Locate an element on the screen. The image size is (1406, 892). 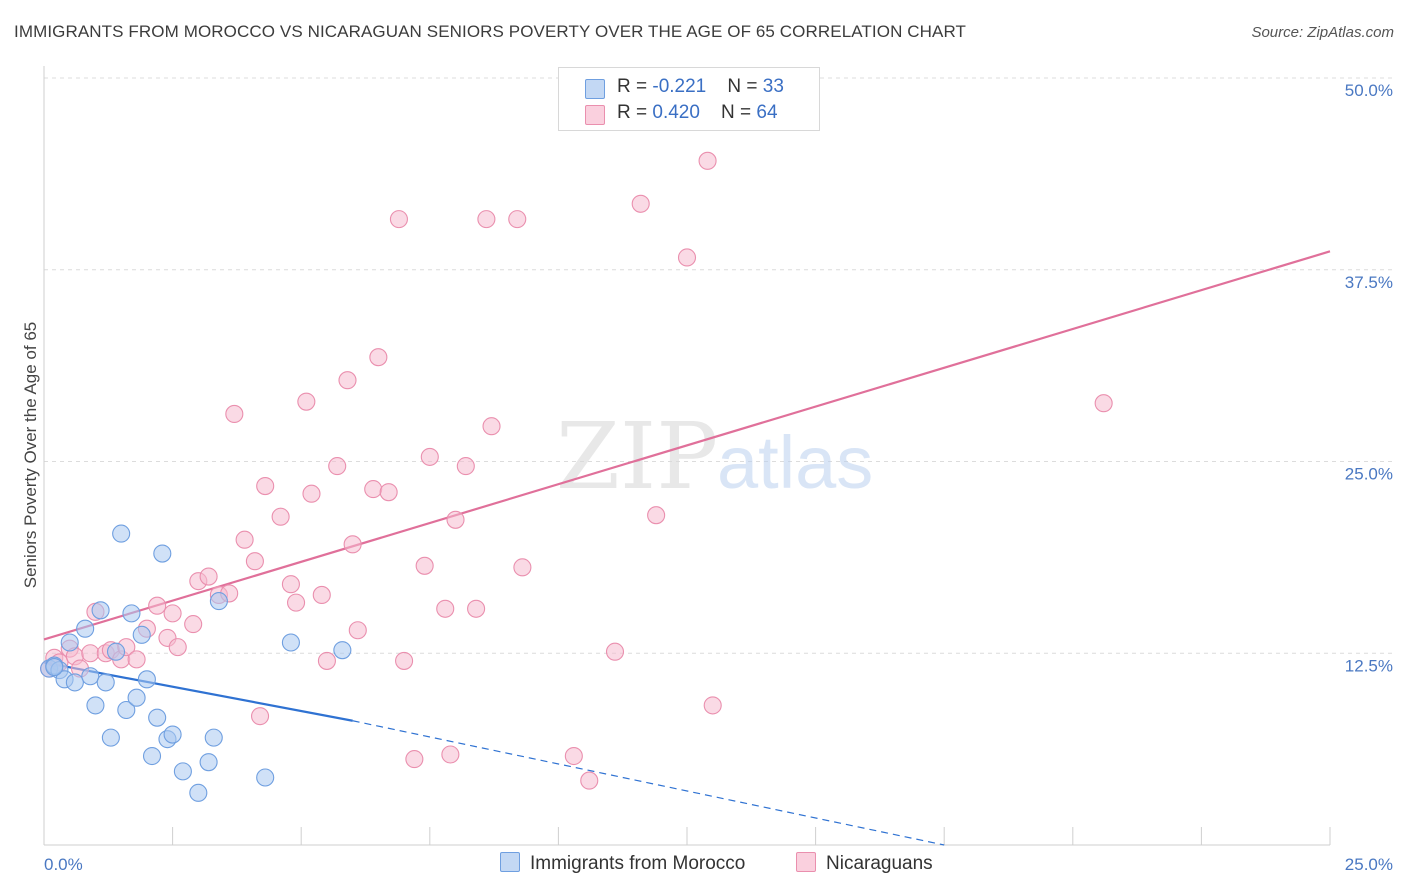
watermark-zip: ZIP is located at coordinates (637, 456).